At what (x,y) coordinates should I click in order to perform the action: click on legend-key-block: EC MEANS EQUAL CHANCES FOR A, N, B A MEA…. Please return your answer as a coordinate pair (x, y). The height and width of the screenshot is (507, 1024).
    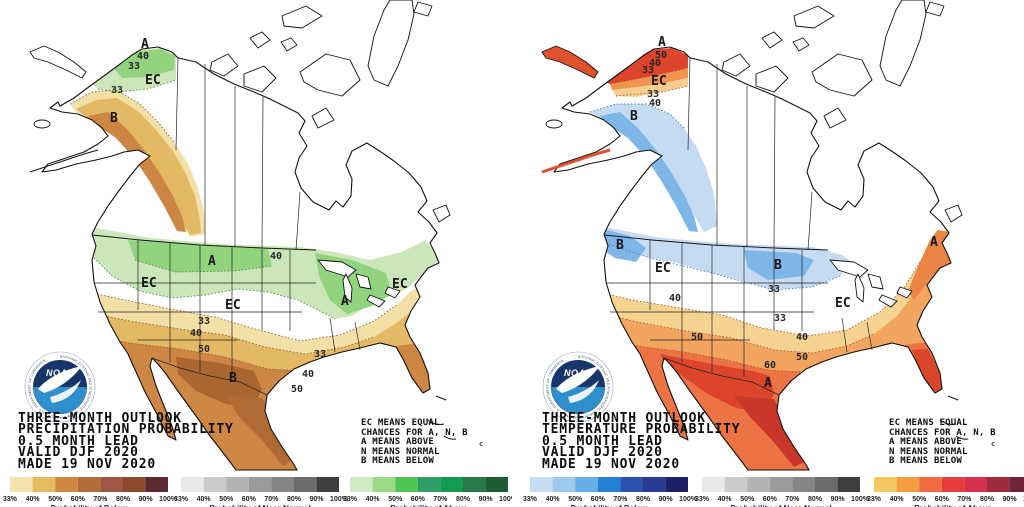
    Looking at the image, I should click on (414, 442).